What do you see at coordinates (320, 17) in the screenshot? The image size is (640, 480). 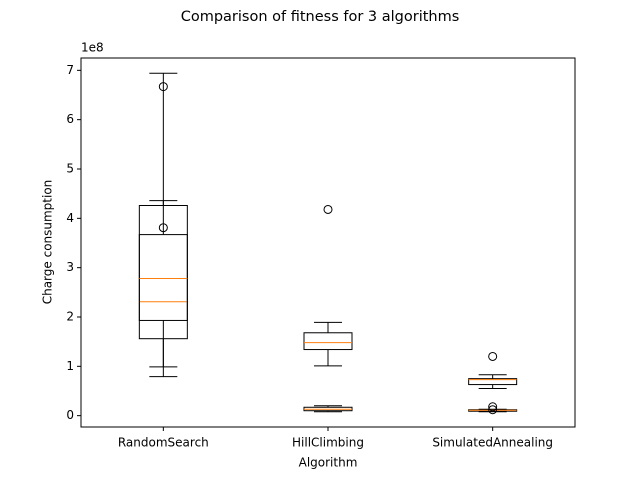 I see `chart-title: Comparison of fitness for 3 algorithms` at bounding box center [320, 17].